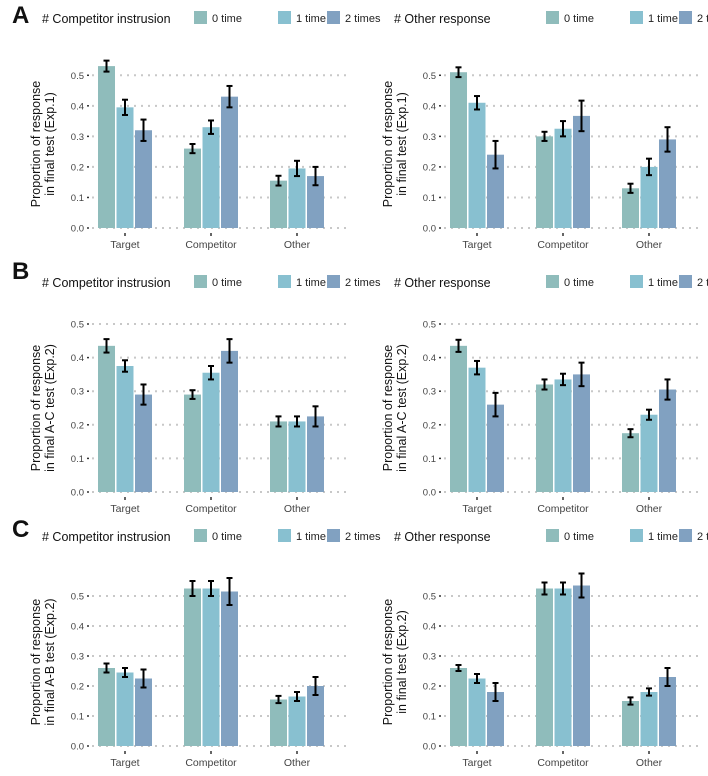  Describe the element at coordinates (579, 537) in the screenshot. I see `legend-label-1: 0 time` at that location.